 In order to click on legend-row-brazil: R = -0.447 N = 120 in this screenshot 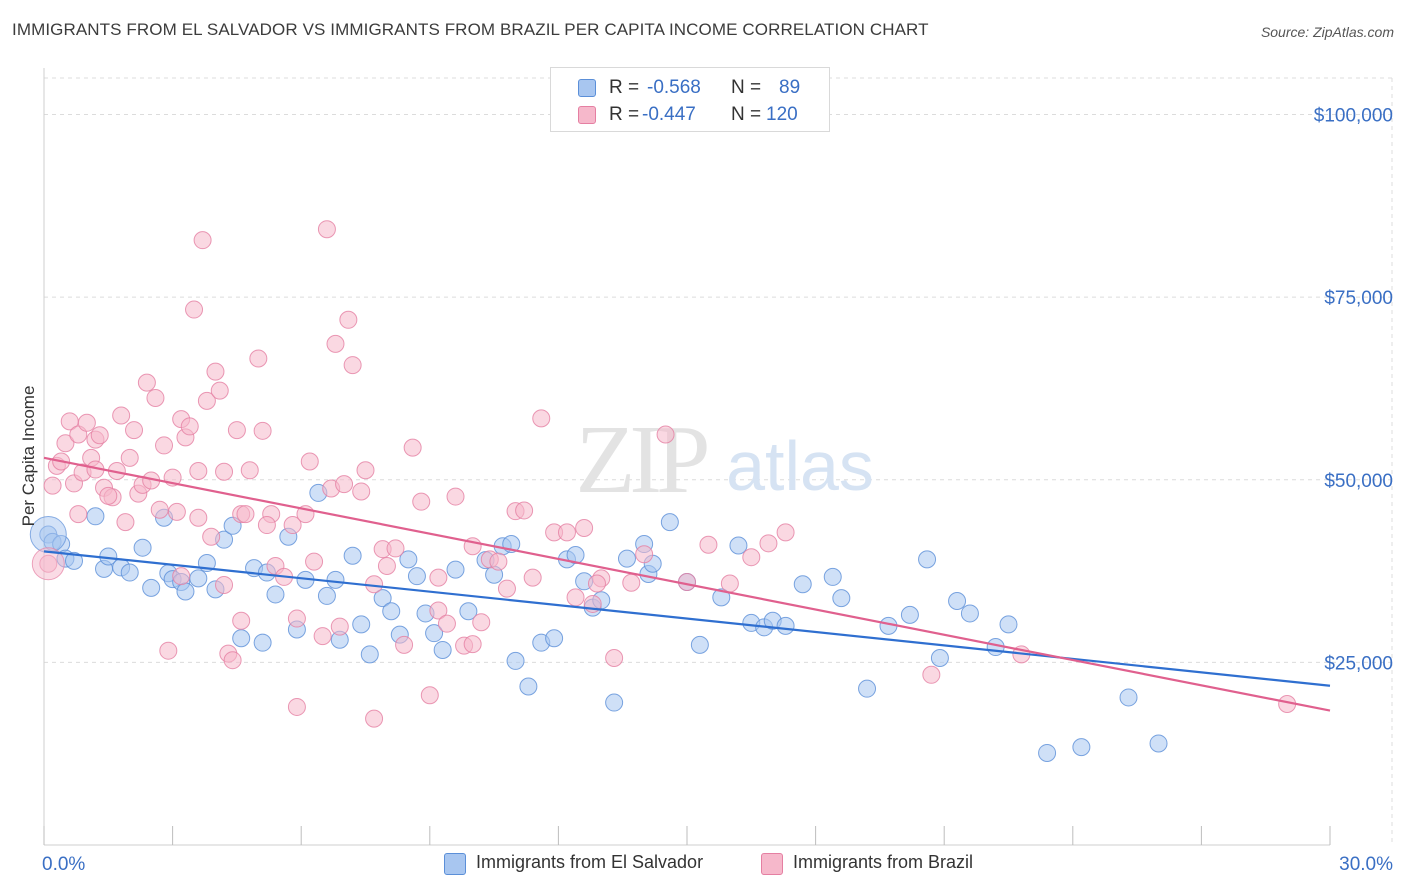, I will do `click(690, 114)`.